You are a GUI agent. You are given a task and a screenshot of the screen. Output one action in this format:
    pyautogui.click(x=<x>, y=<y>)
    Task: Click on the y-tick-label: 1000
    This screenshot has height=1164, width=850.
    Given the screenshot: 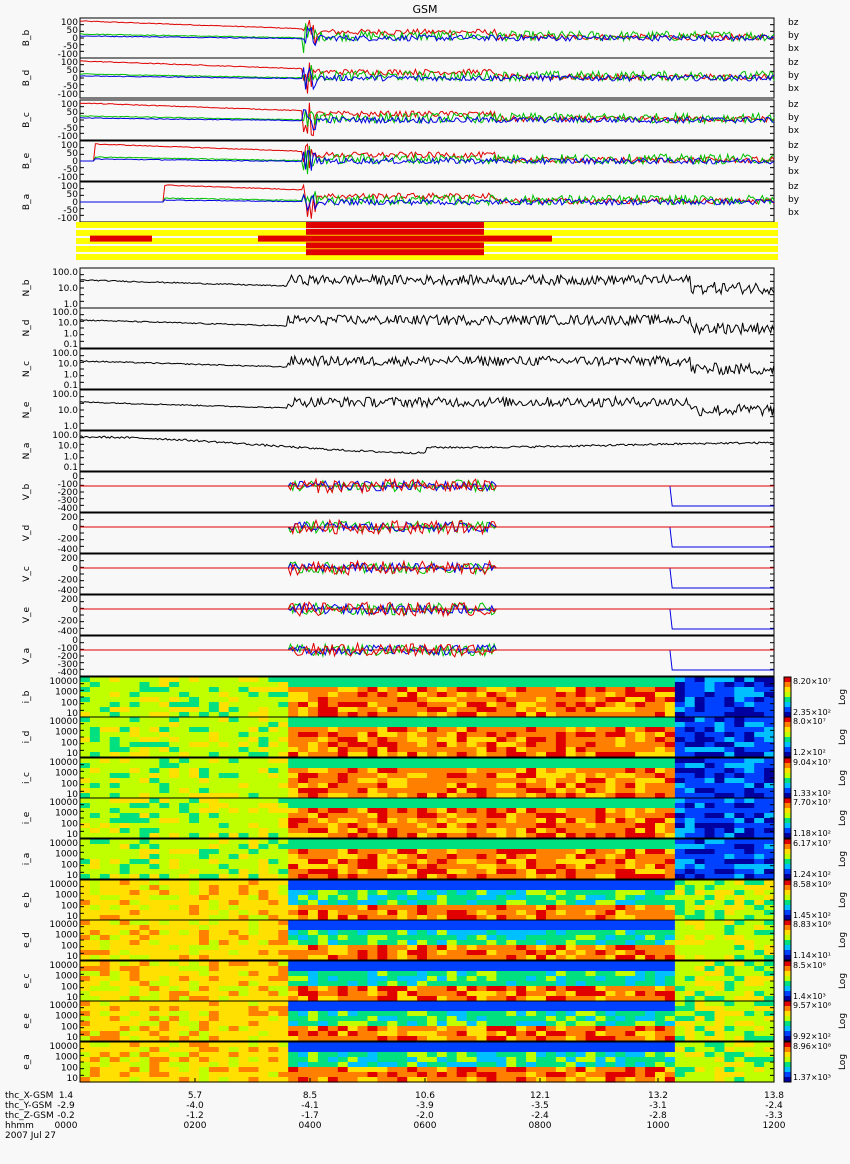 What is the action you would take?
    pyautogui.click(x=66, y=733)
    